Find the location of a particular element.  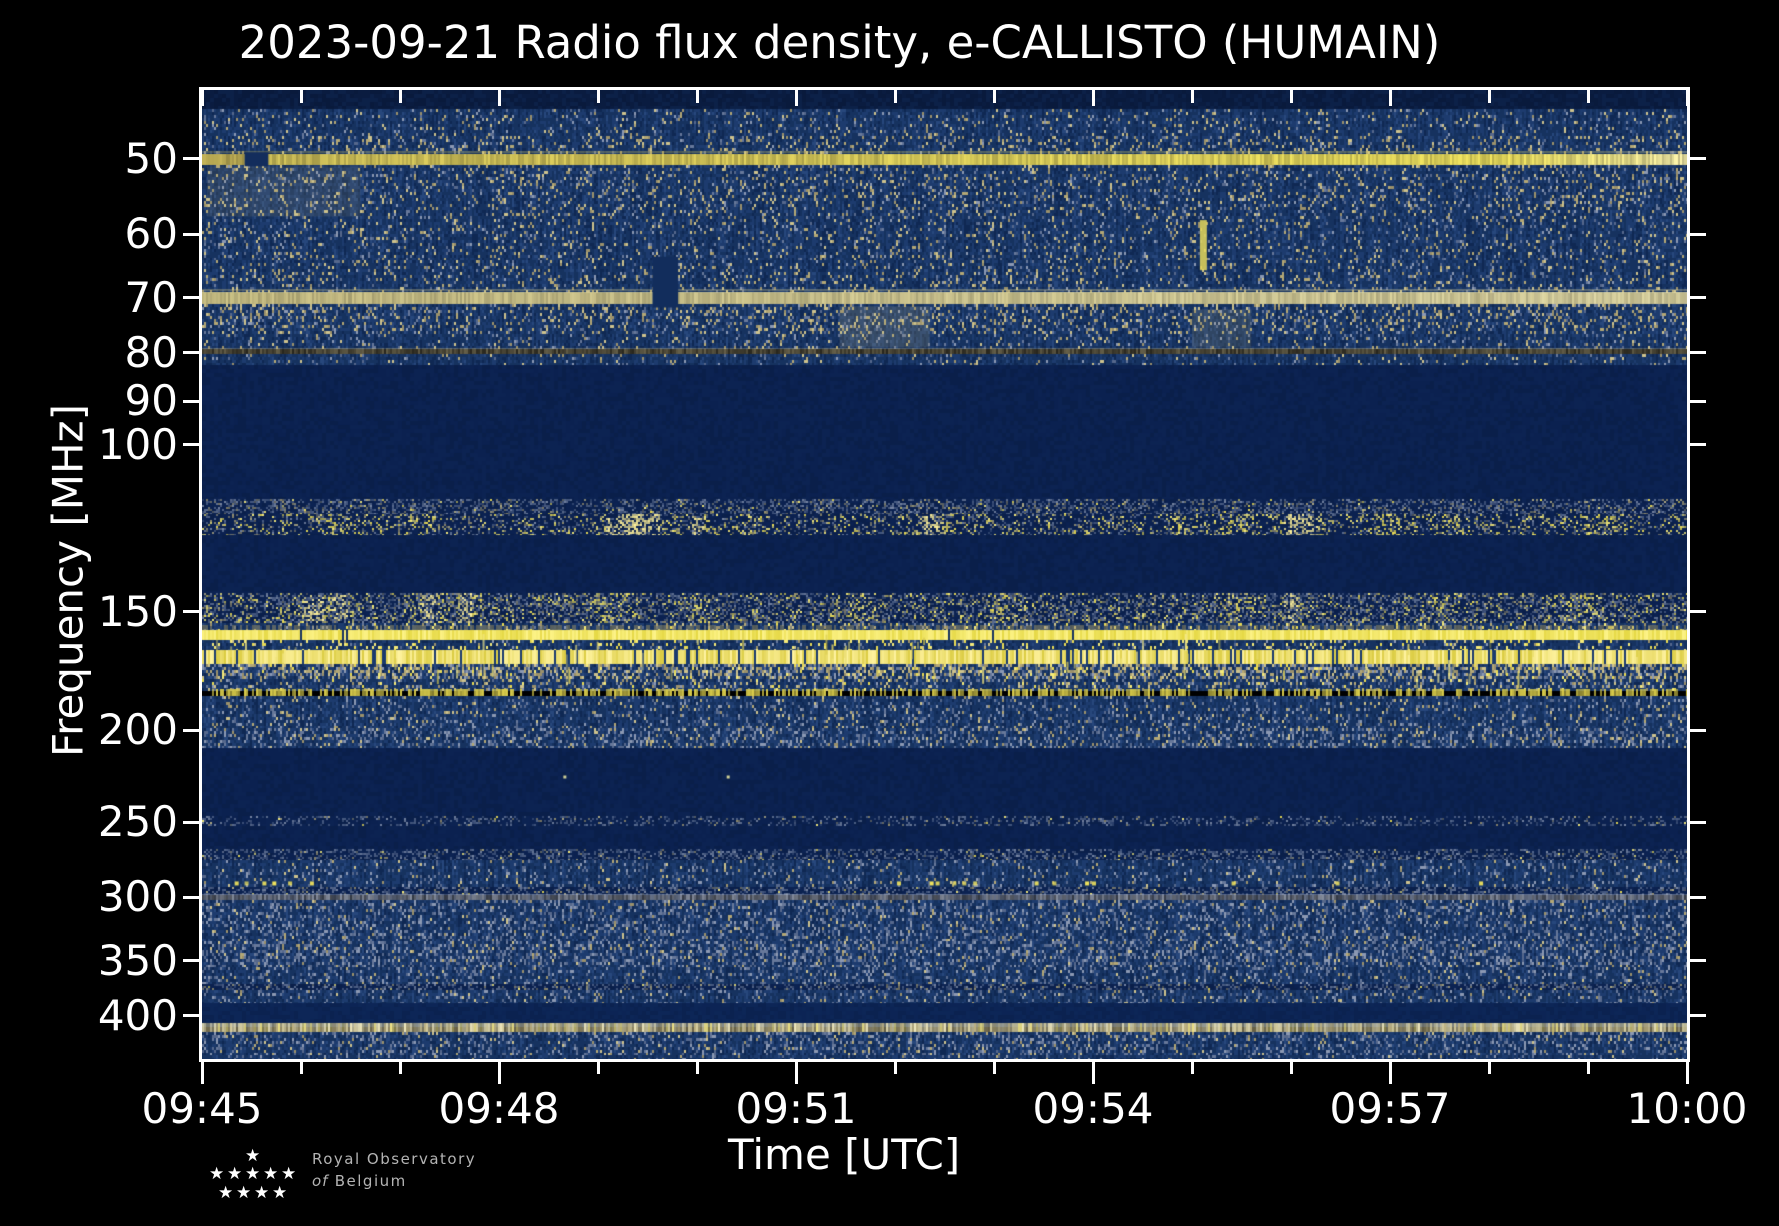

y-tick-label: 350 is located at coordinates (137, 960).